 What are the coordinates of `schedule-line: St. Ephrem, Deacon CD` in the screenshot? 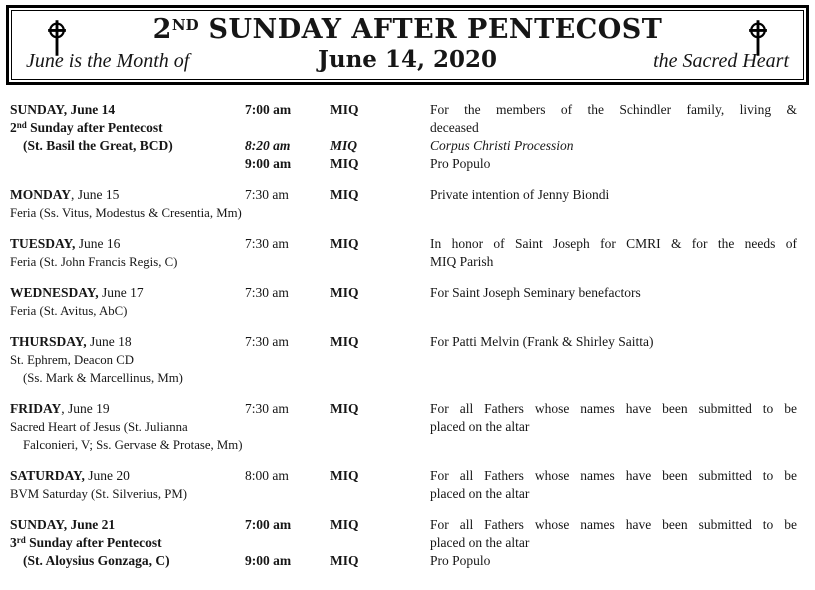 It's located at (403, 360).